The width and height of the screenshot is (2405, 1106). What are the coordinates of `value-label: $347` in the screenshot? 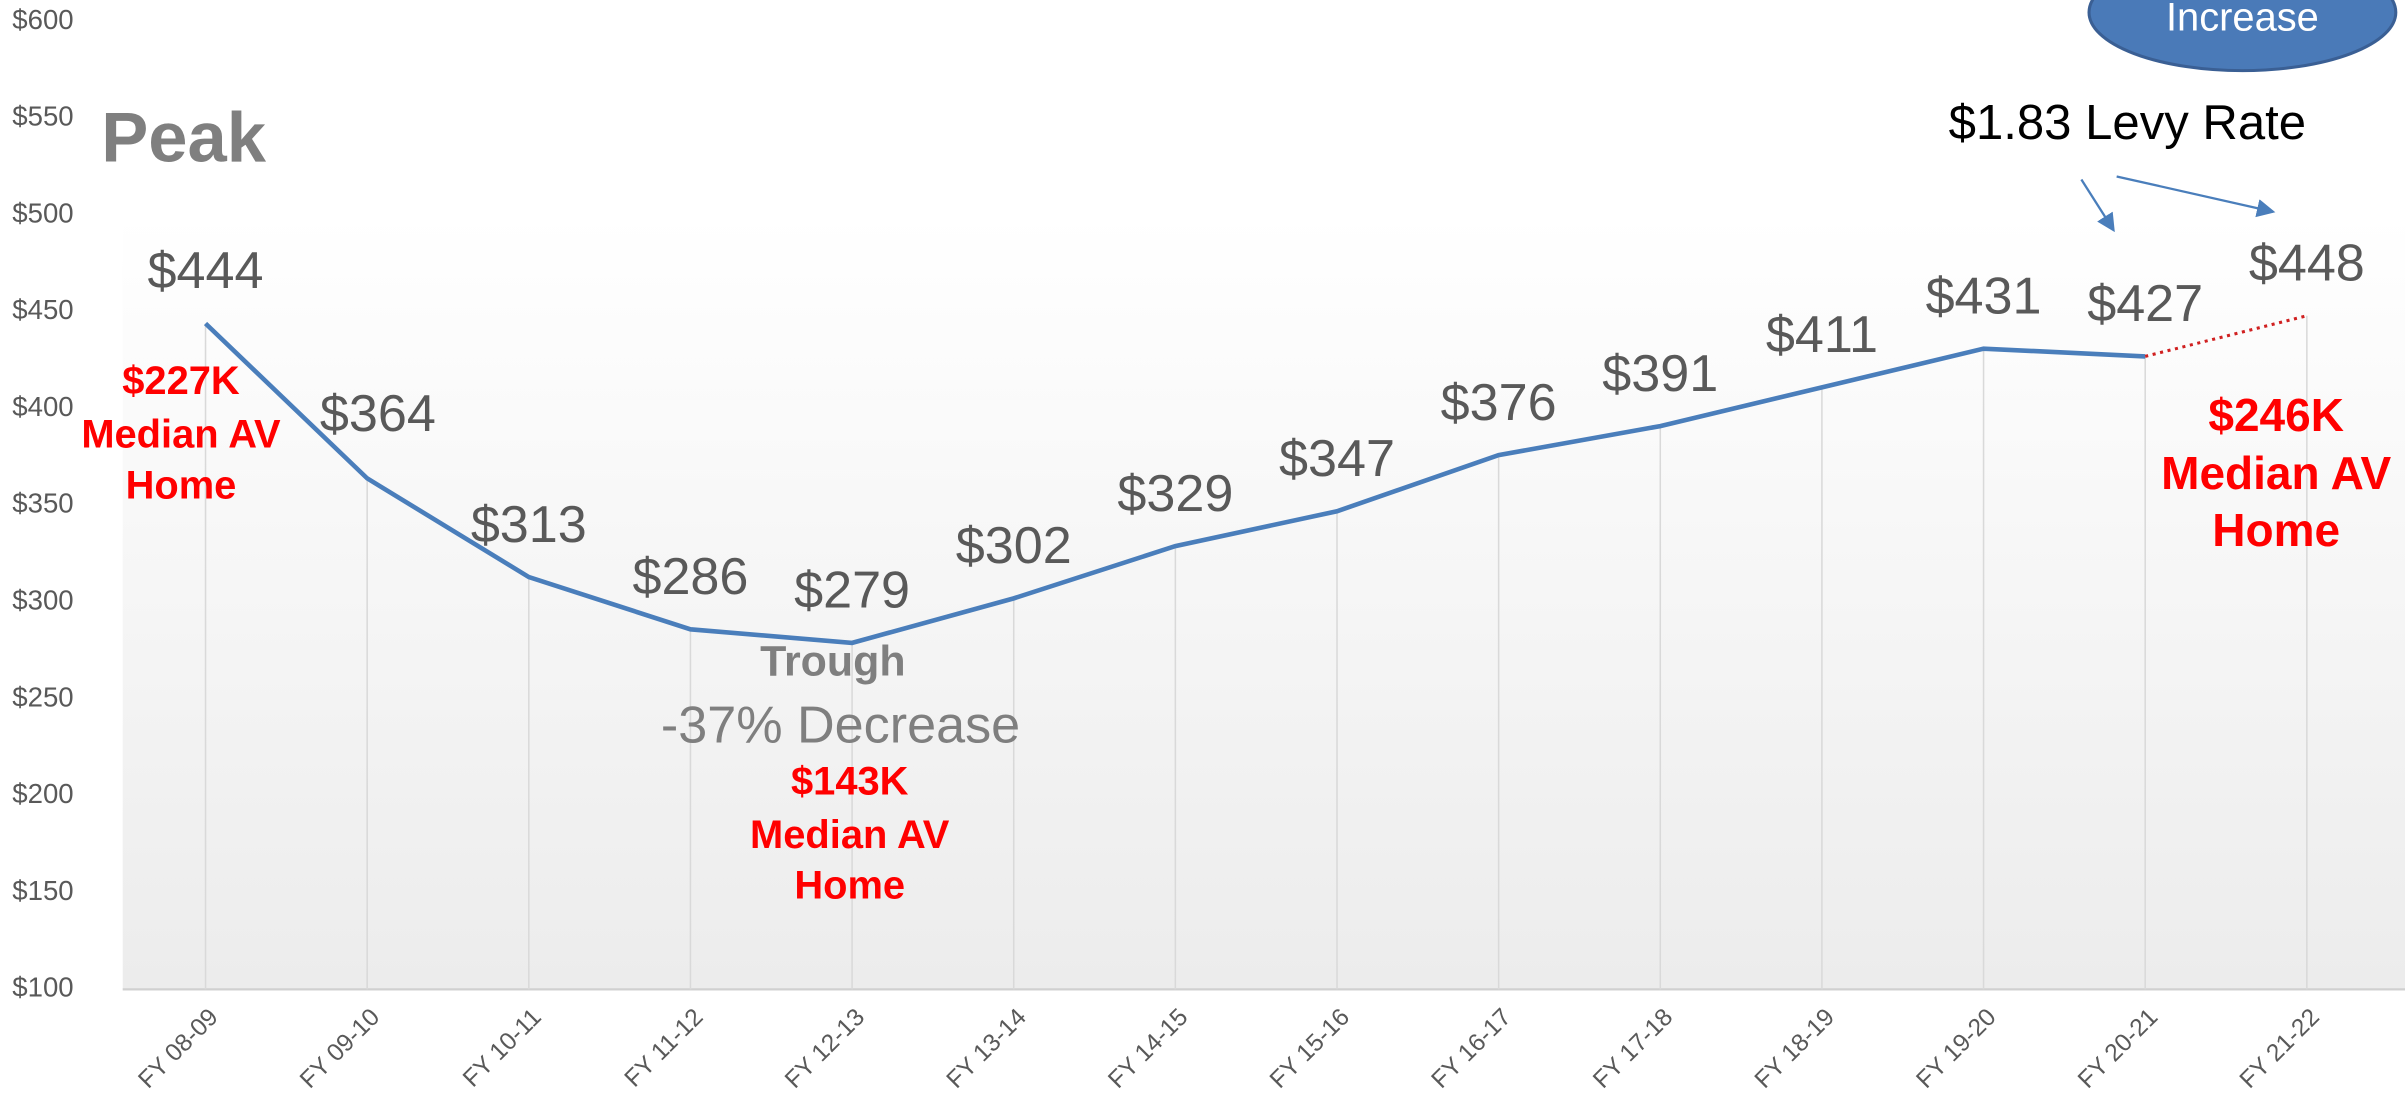 It's located at (1337, 459).